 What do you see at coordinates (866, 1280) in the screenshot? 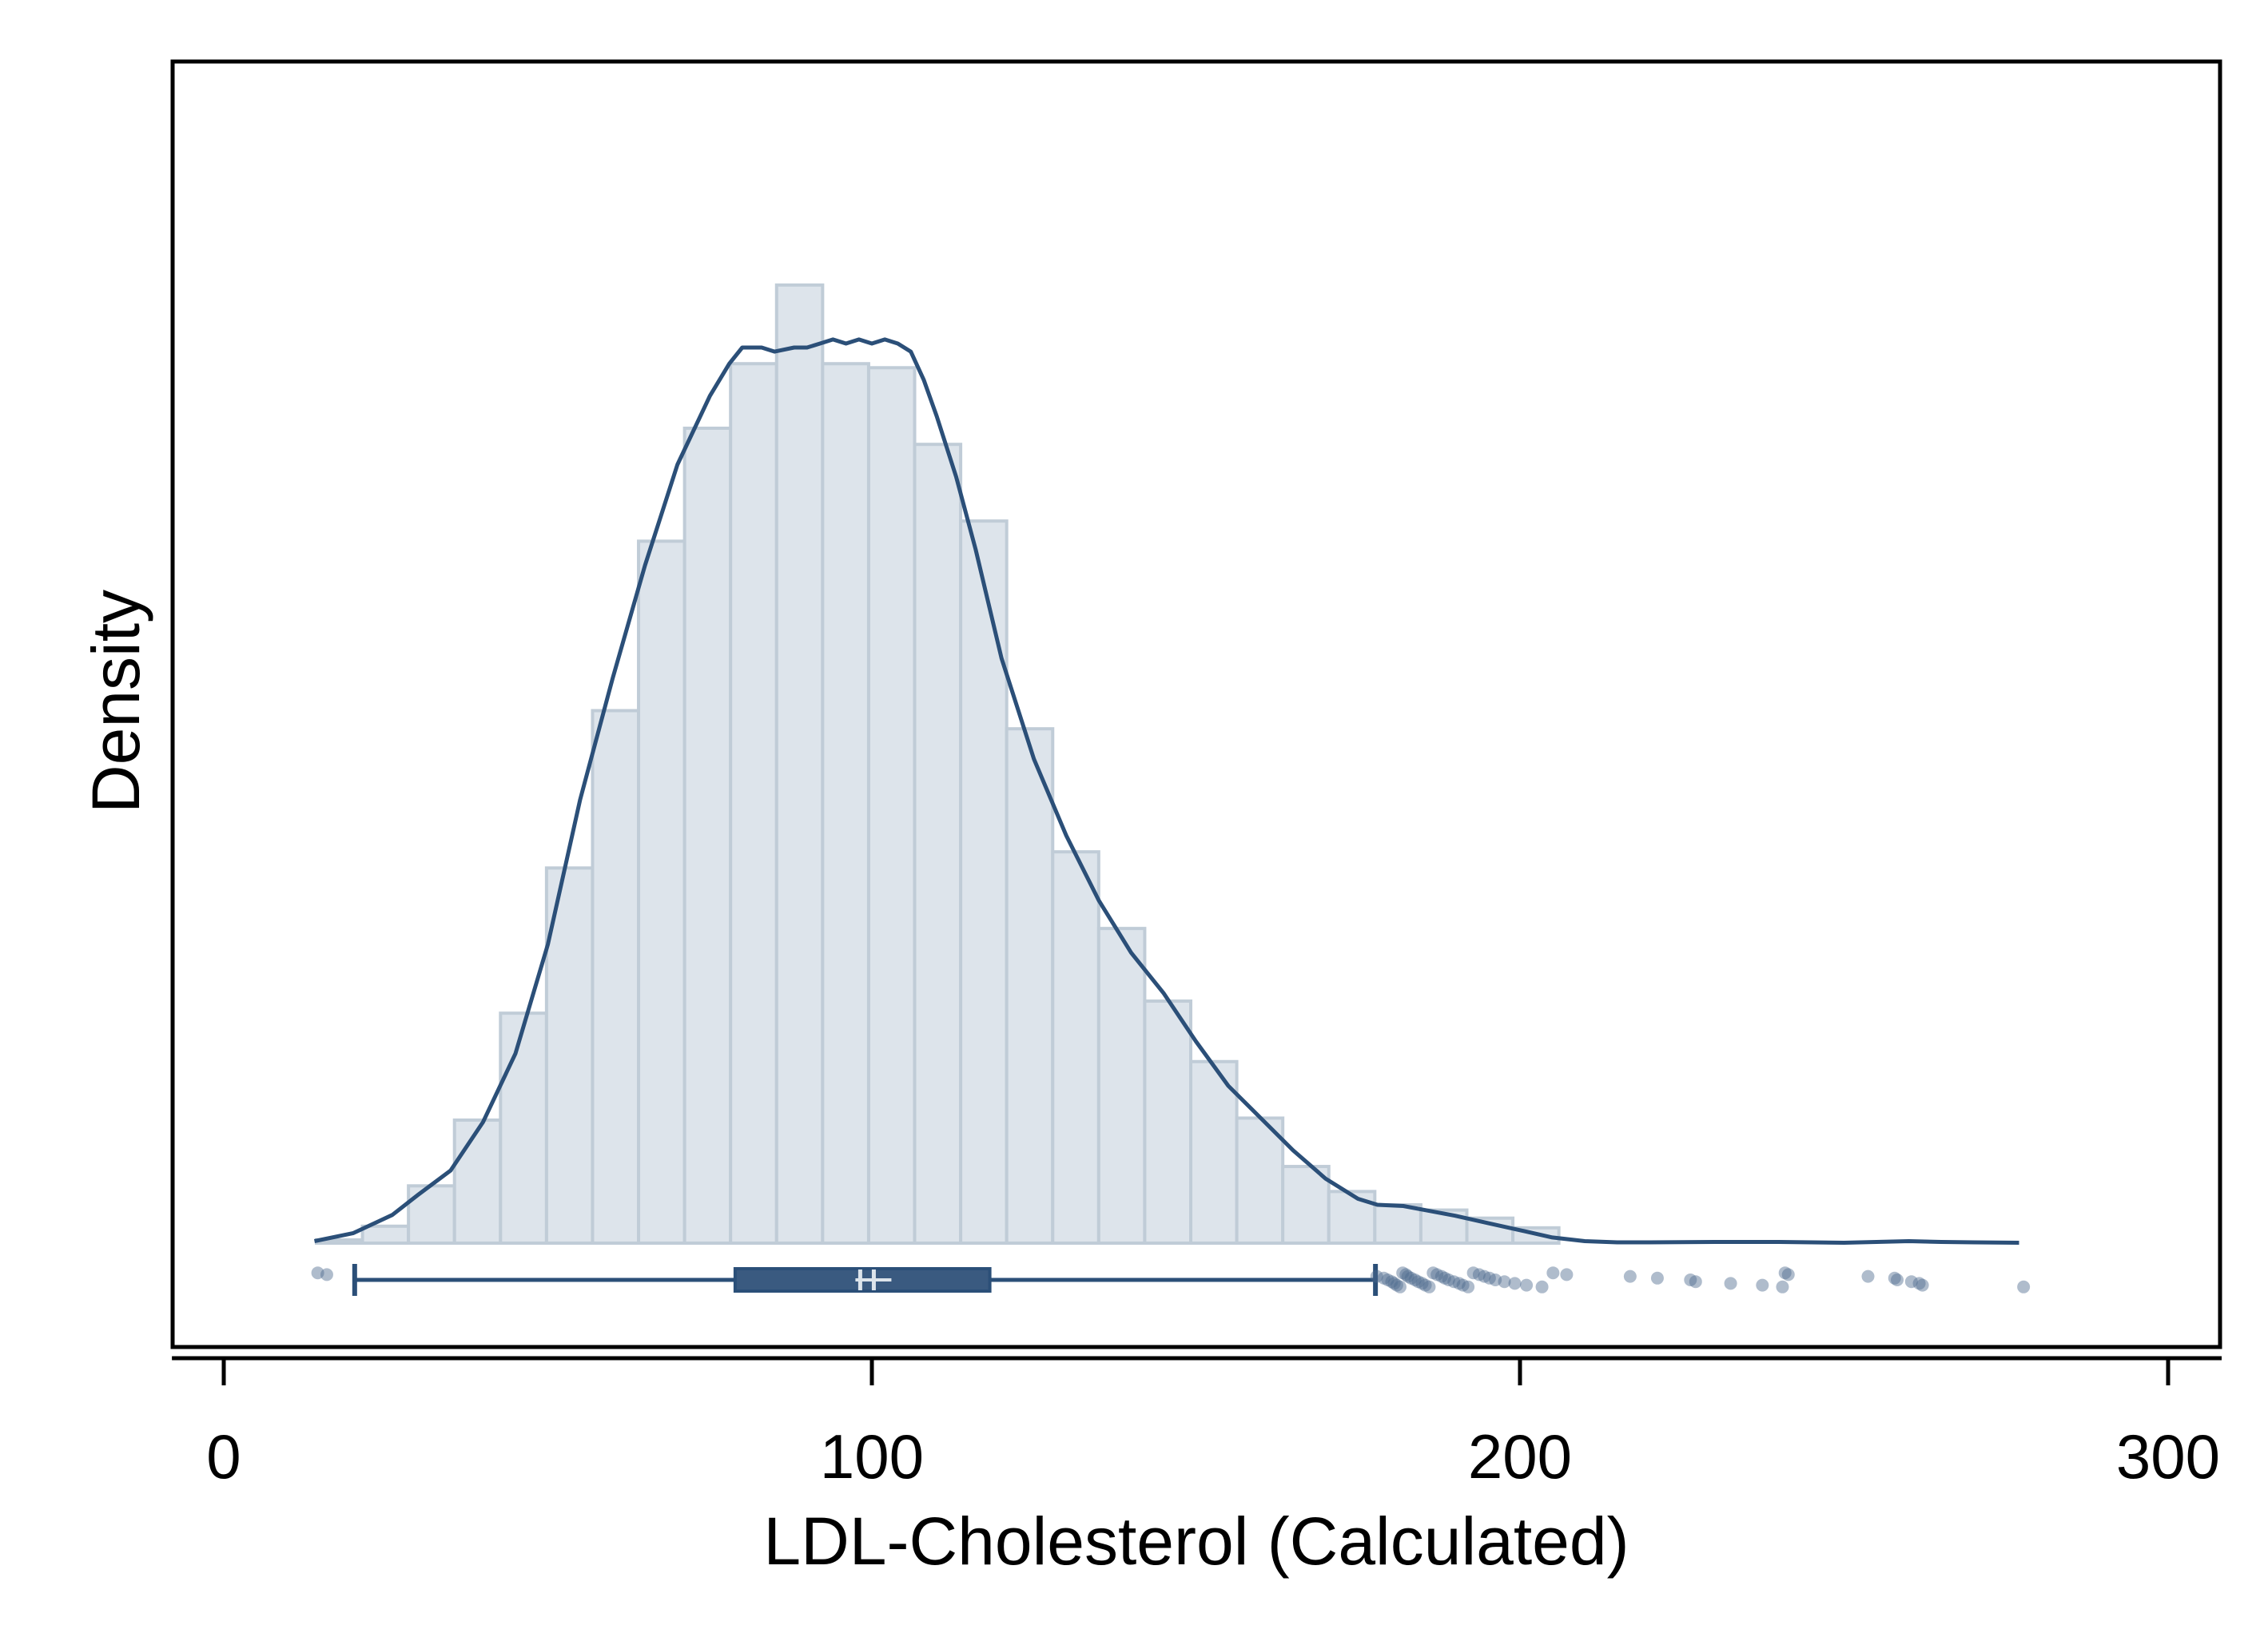
I see `boxplot-group` at bounding box center [866, 1280].